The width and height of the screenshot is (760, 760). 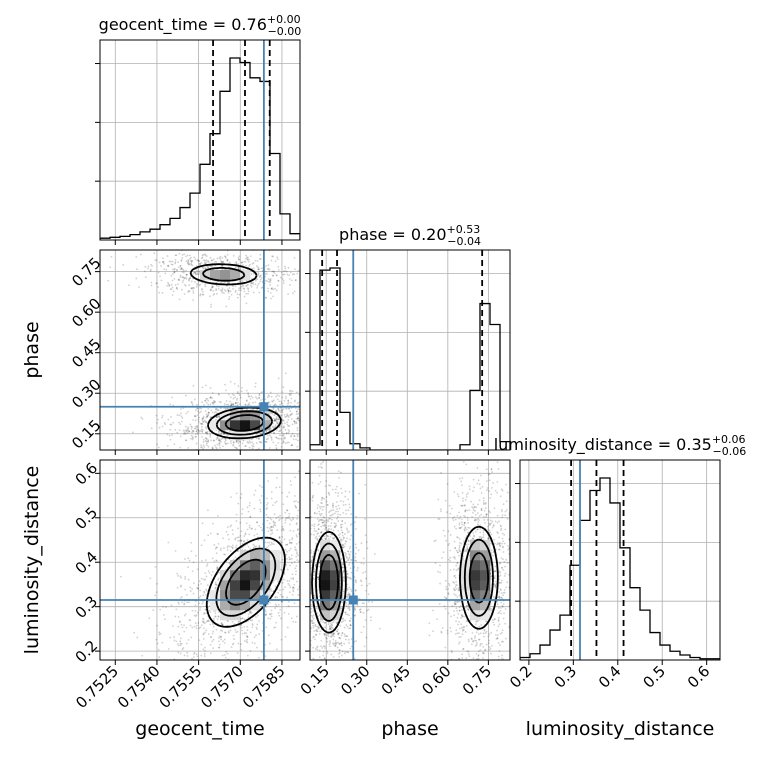 What do you see at coordinates (209, 350) in the screenshot?
I see `panel-2d-geocent_time-phase-content` at bounding box center [209, 350].